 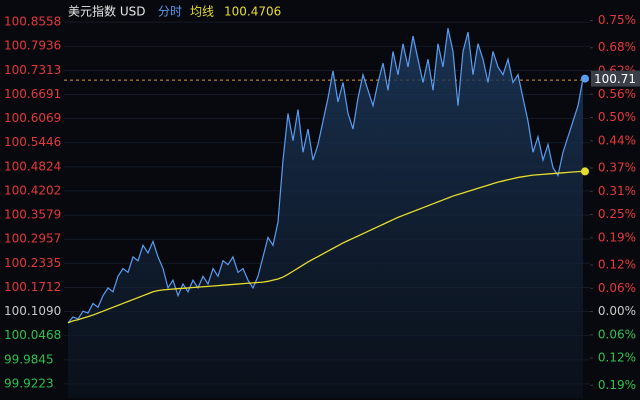 I want to click on y-tick-label: 99.9845, so click(x=29, y=359).